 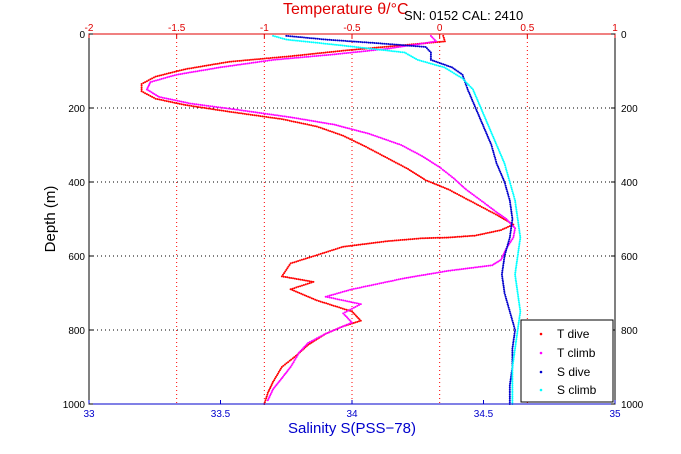 I want to click on annotation-text: SN: 0152 CAL: 2410, so click(x=463, y=15).